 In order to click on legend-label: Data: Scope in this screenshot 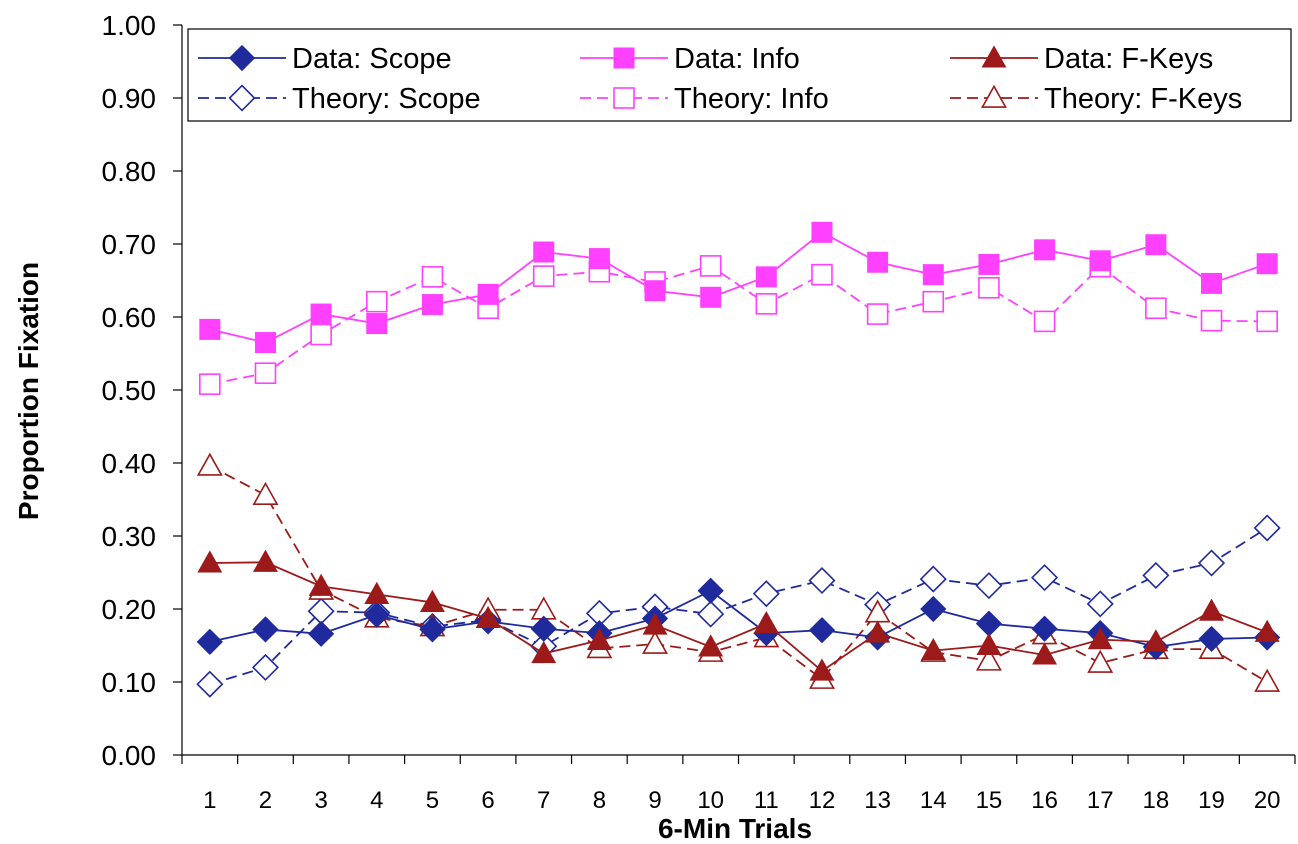, I will do `click(372, 59)`.